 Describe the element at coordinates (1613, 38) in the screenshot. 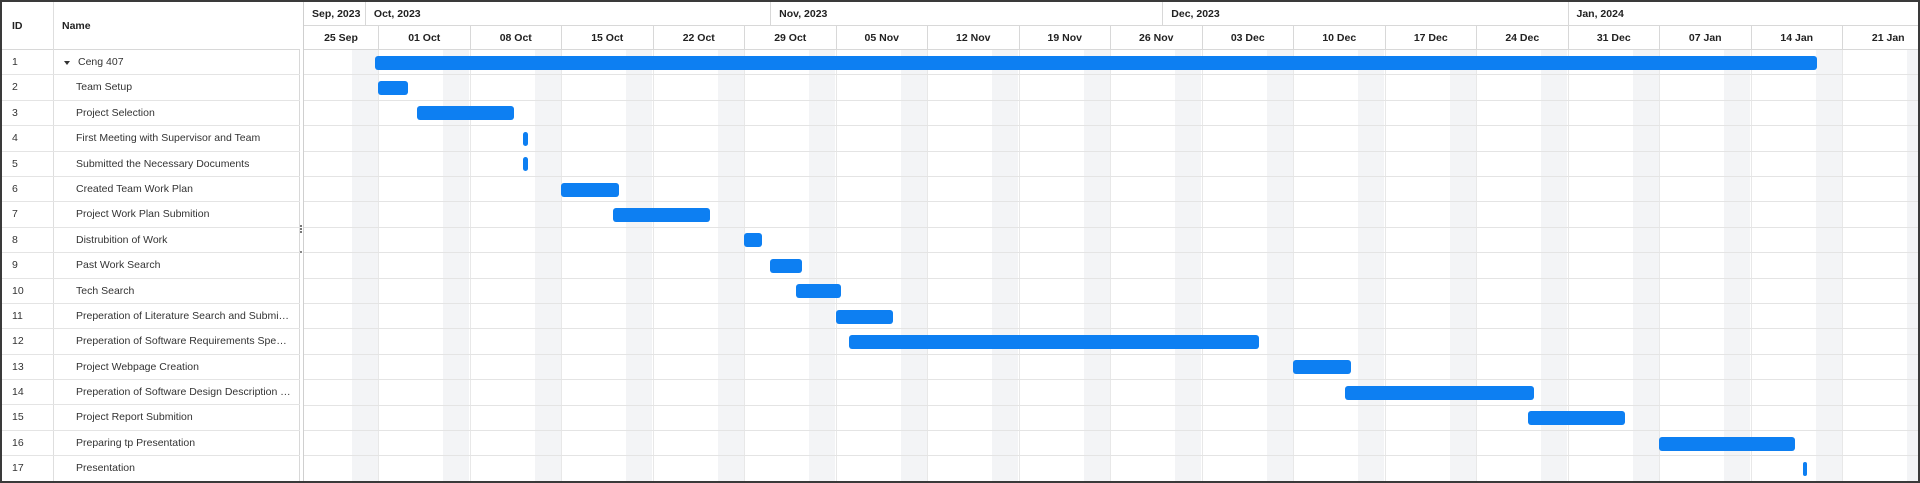

I see `week-label: 31 Dec` at that location.